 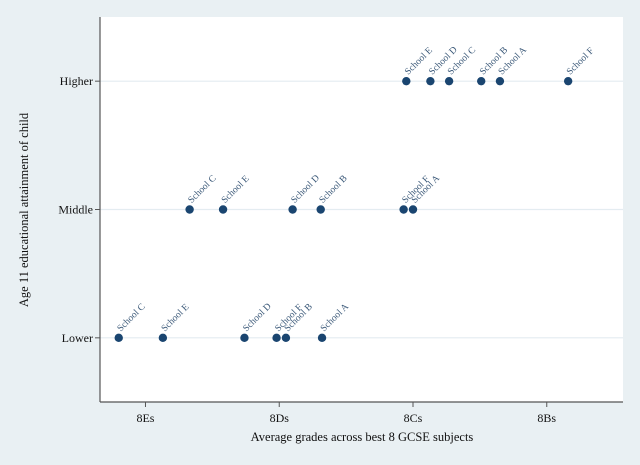 I want to click on x-tick-label: 8Bs, so click(x=546, y=418).